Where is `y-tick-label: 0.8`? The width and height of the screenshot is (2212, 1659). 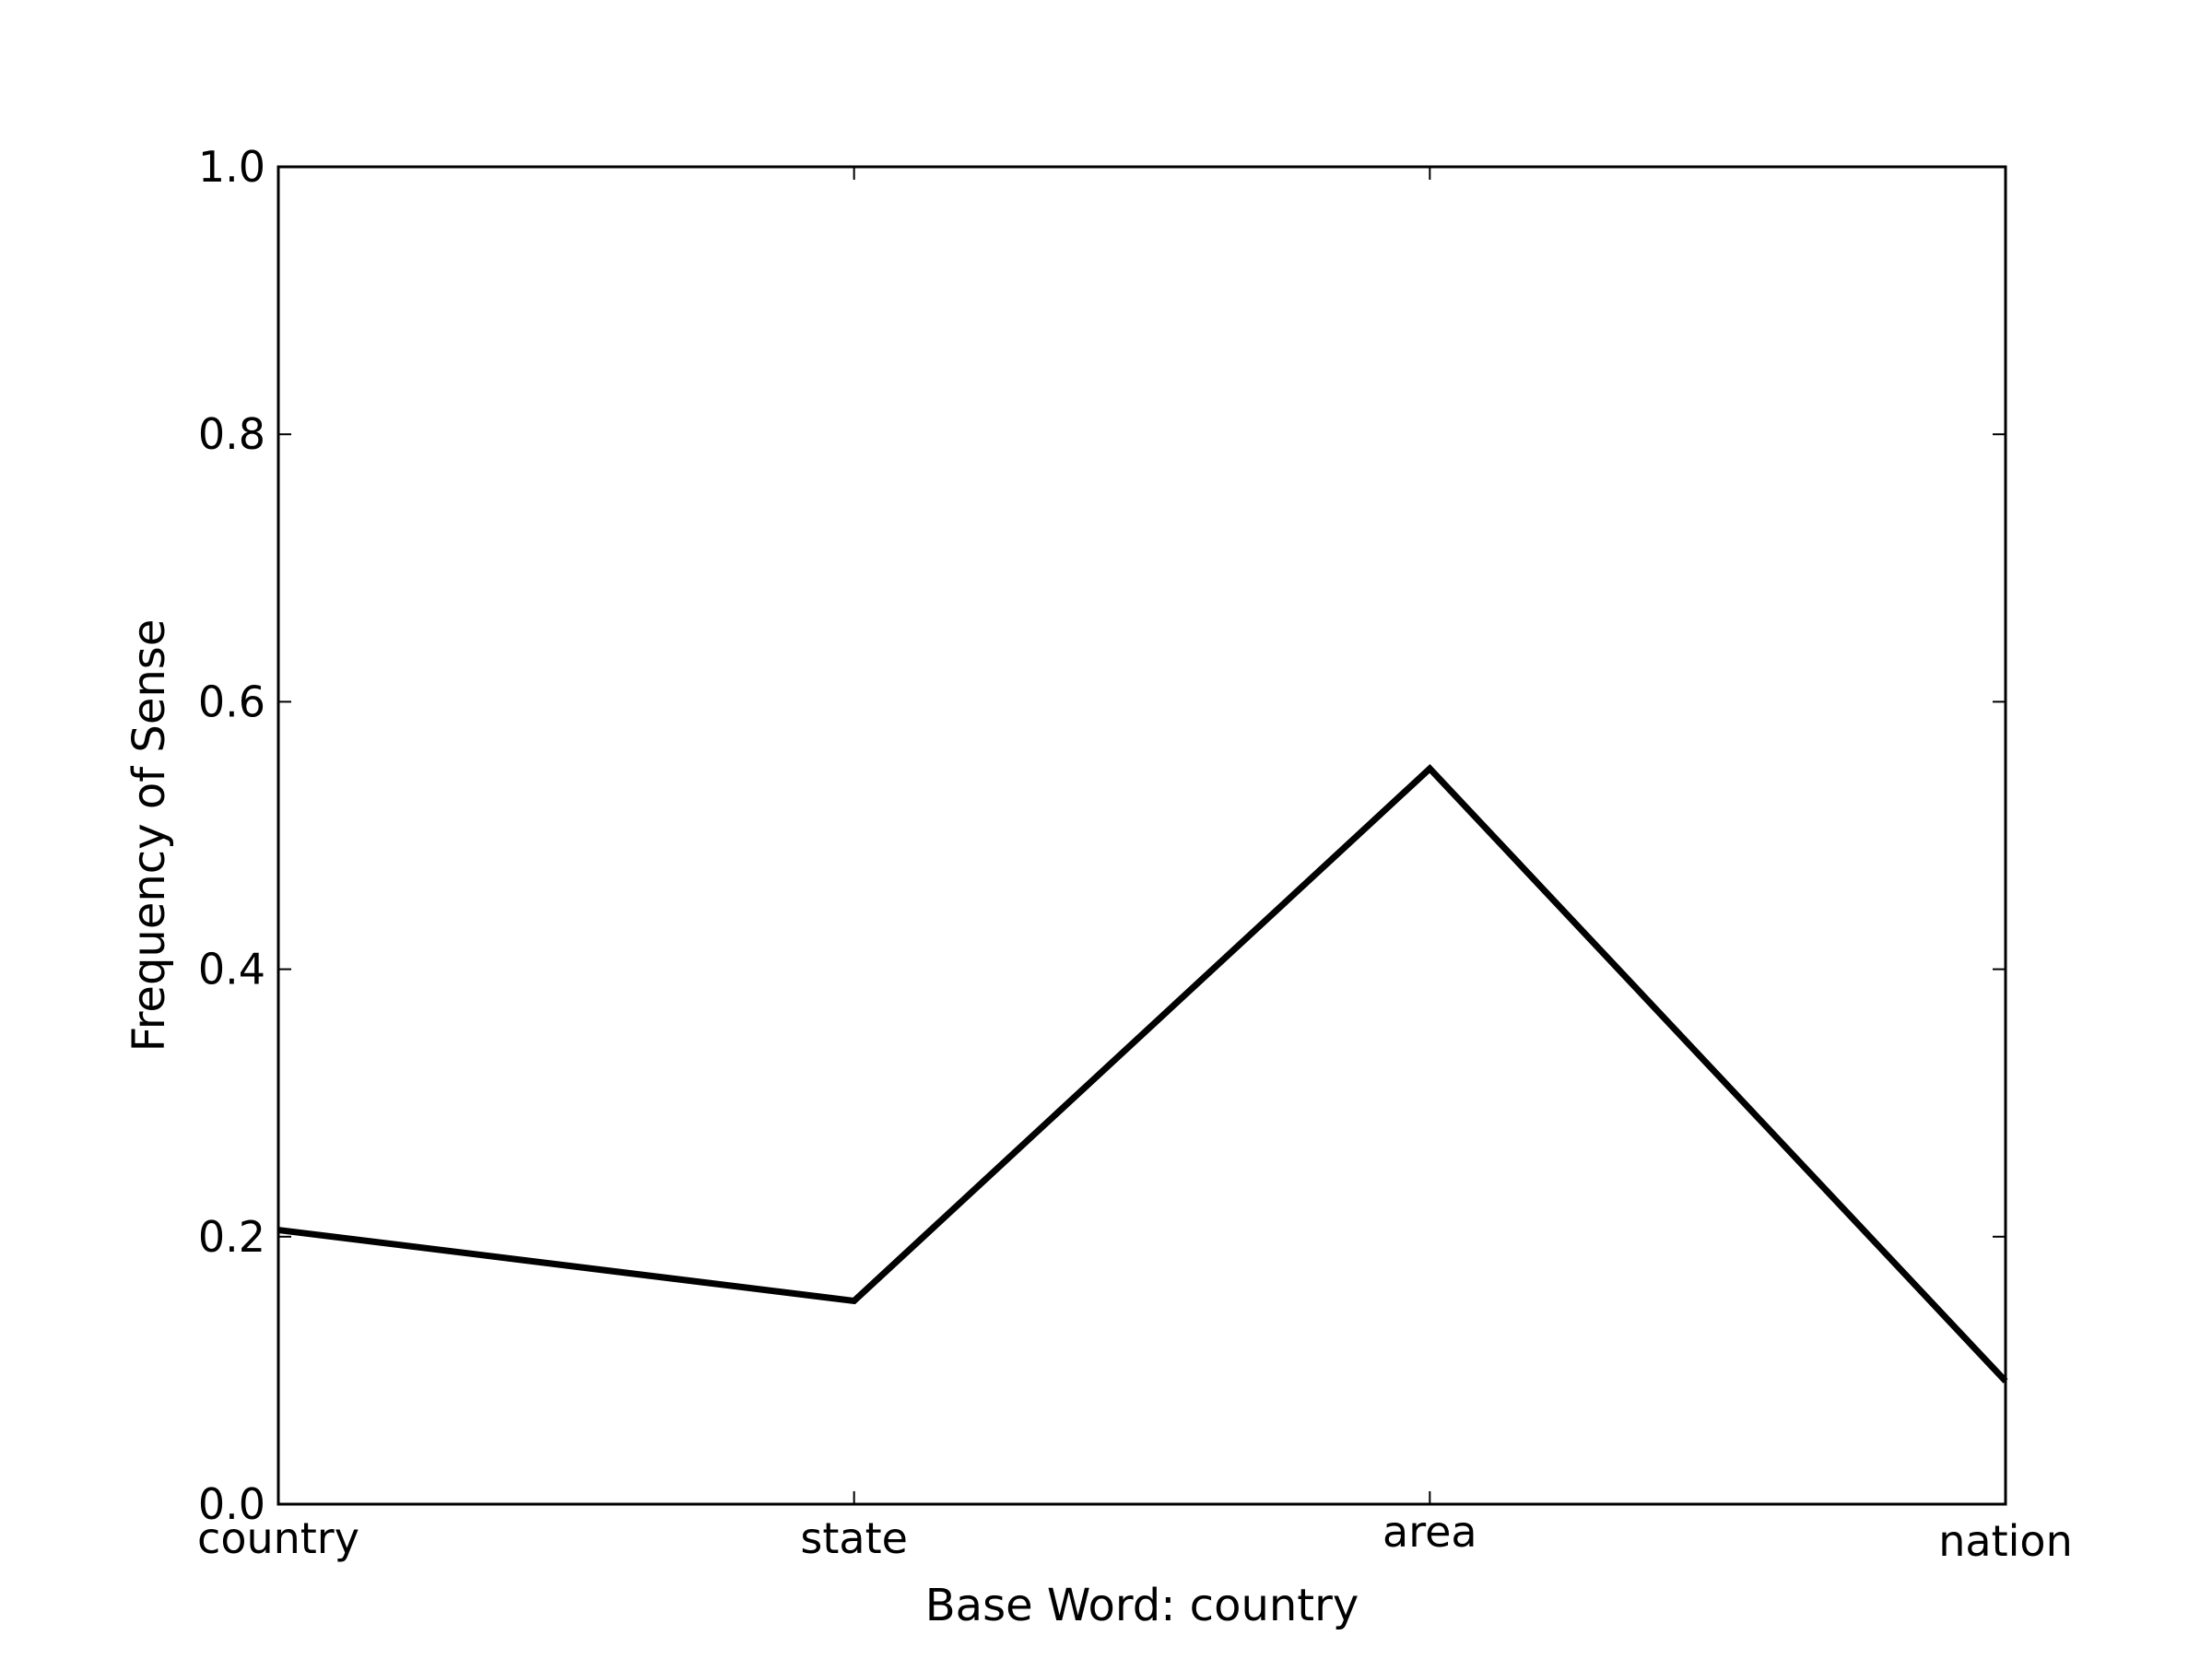 y-tick-label: 0.8 is located at coordinates (231, 434).